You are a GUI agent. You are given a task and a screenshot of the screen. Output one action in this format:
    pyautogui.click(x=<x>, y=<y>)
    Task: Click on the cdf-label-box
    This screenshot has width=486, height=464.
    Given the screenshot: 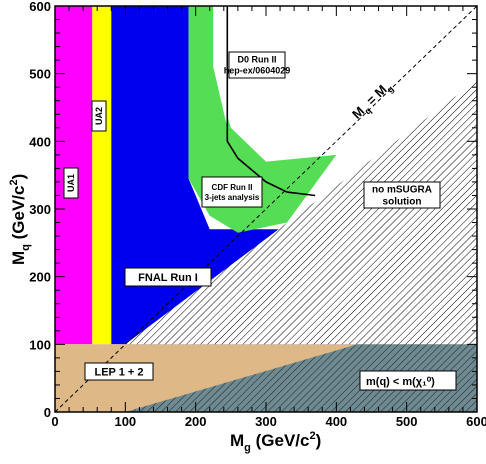 What is the action you would take?
    pyautogui.click(x=232, y=192)
    